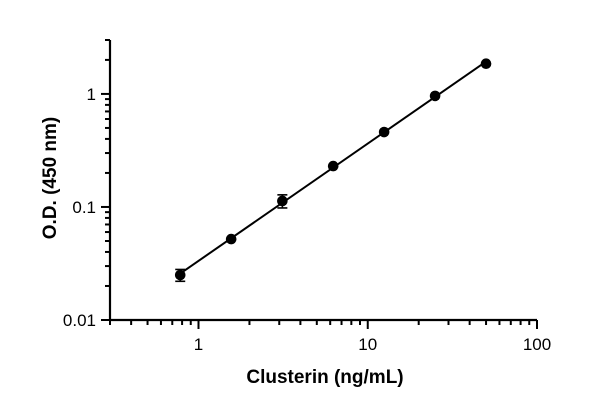  I want to click on x-tick-label: 1, so click(198, 344).